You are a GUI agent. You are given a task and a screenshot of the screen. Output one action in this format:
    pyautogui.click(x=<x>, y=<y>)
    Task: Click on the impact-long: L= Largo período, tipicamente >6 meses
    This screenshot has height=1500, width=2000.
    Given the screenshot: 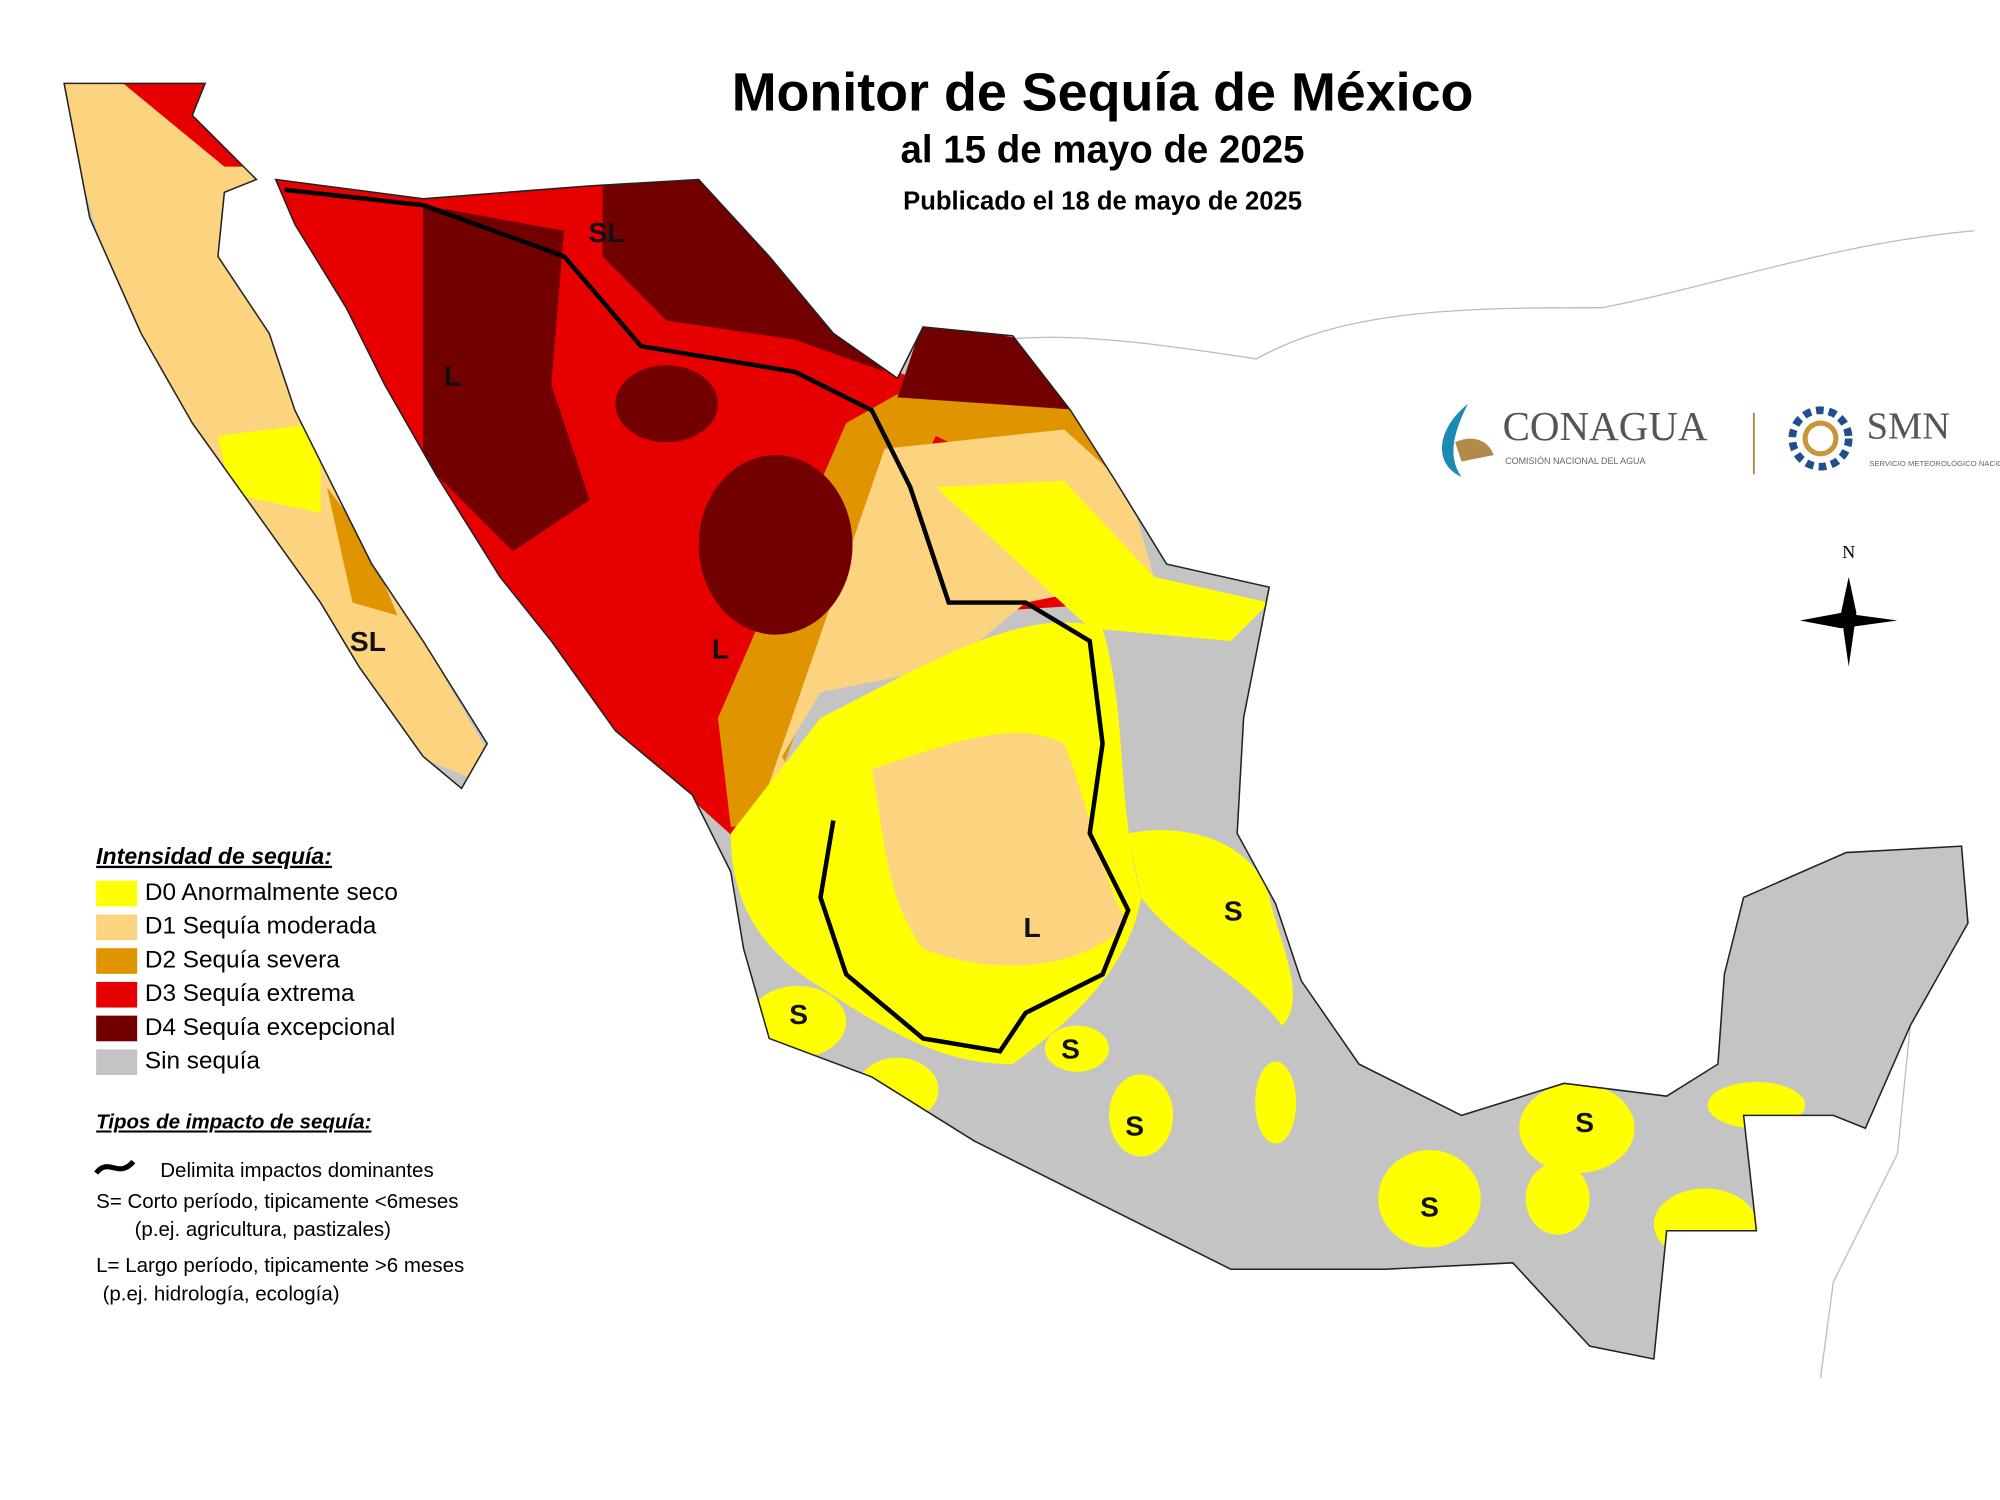 What is the action you would take?
    pyautogui.click(x=280, y=1265)
    